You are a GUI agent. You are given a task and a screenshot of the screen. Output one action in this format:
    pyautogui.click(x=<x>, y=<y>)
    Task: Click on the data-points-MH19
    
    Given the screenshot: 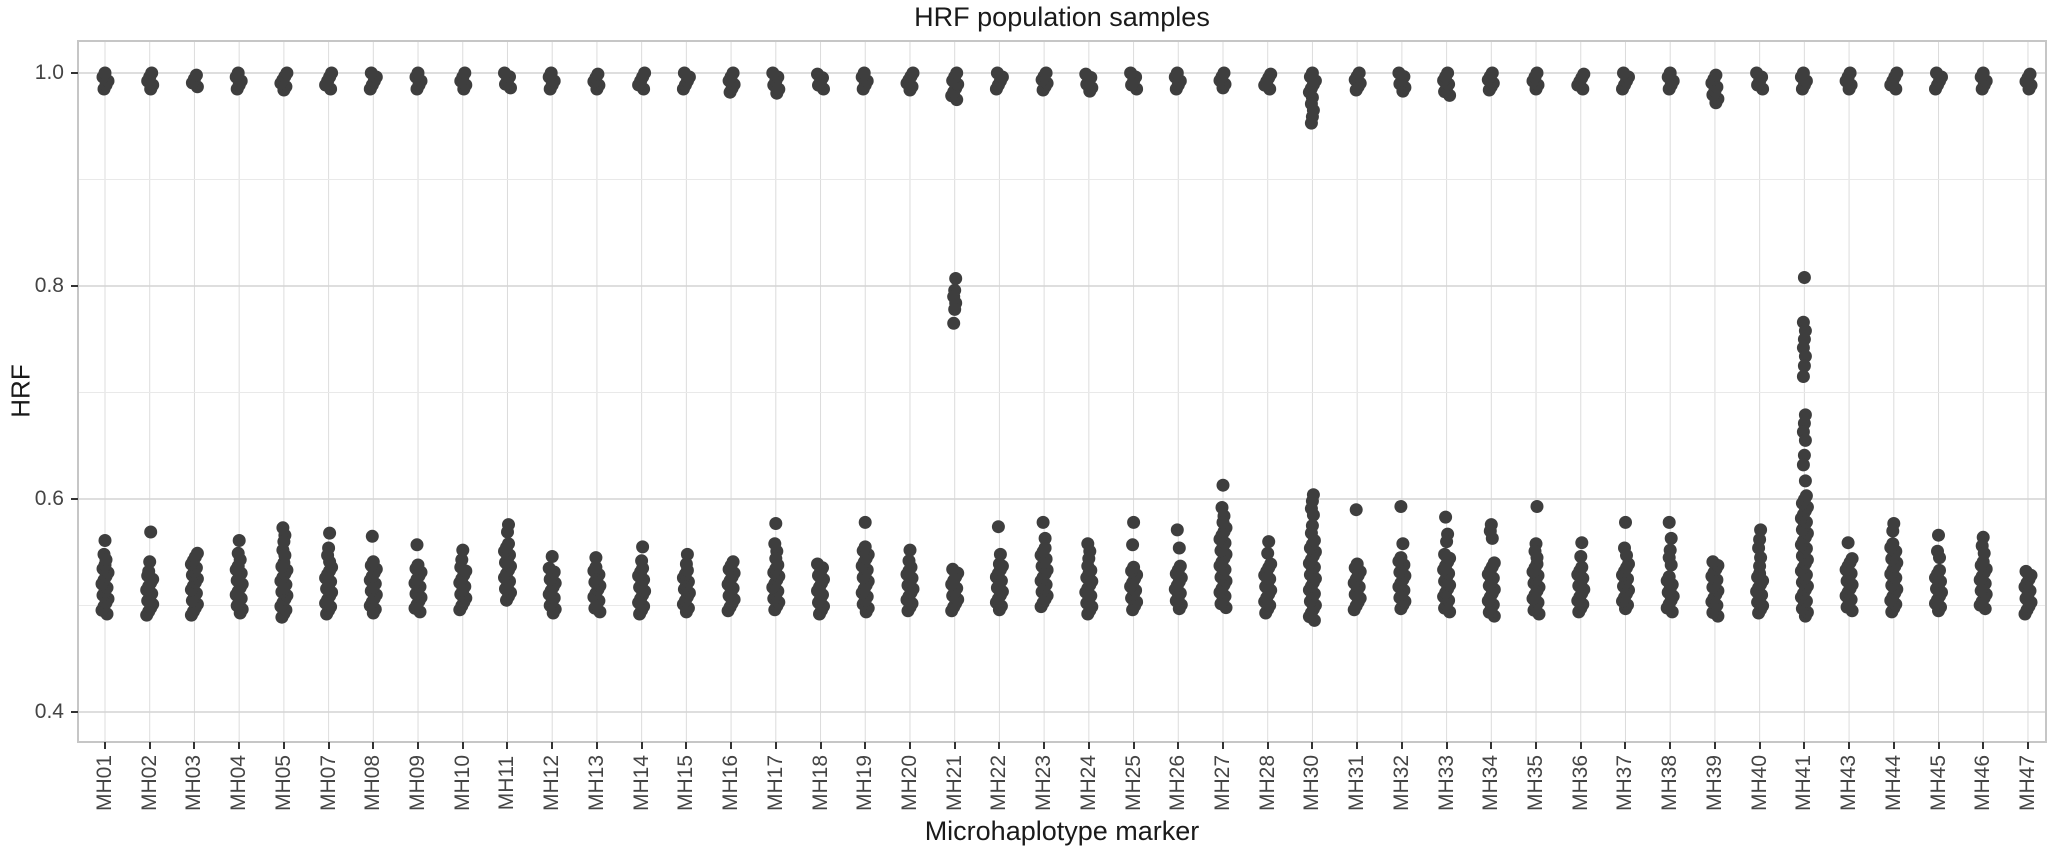 What is the action you would take?
    pyautogui.click(x=865, y=342)
    